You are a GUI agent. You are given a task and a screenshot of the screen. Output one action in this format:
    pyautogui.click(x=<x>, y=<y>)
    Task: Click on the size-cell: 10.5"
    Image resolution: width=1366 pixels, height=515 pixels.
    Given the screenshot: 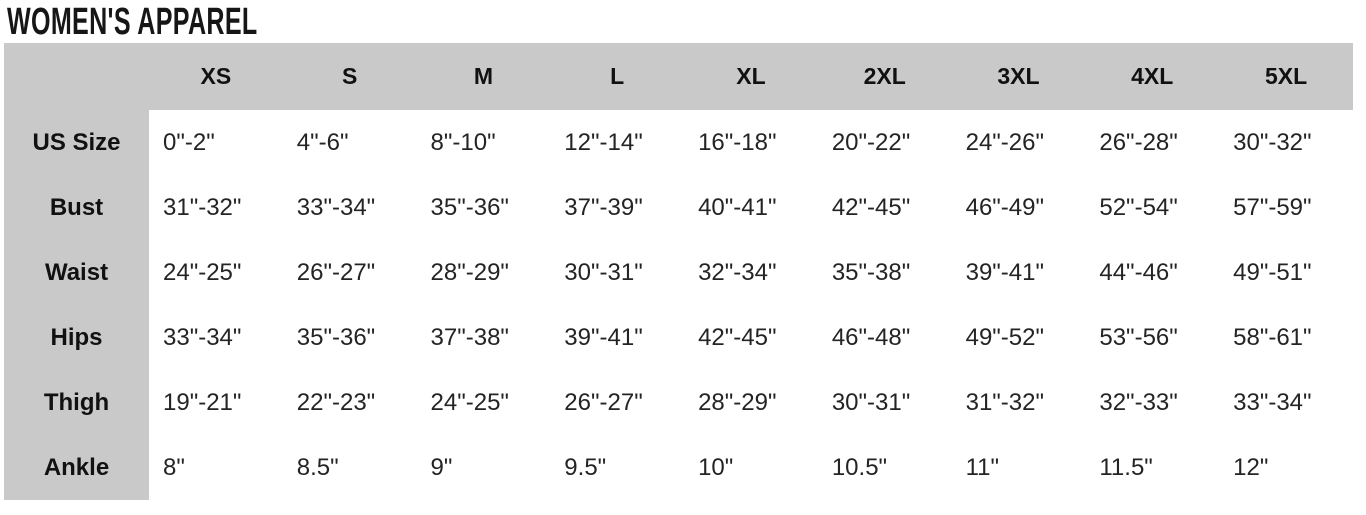 What is the action you would take?
    pyautogui.click(x=884, y=467)
    